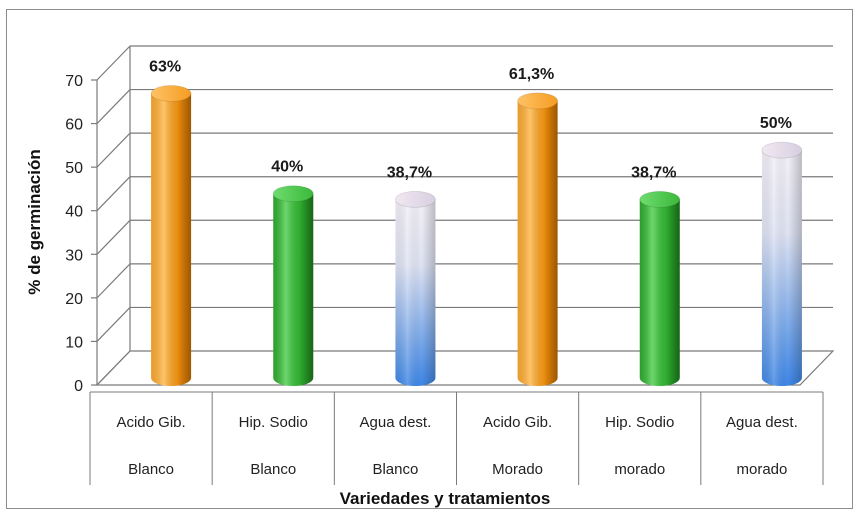 This screenshot has width=861, height=516. I want to click on floor, so click(465, 368).